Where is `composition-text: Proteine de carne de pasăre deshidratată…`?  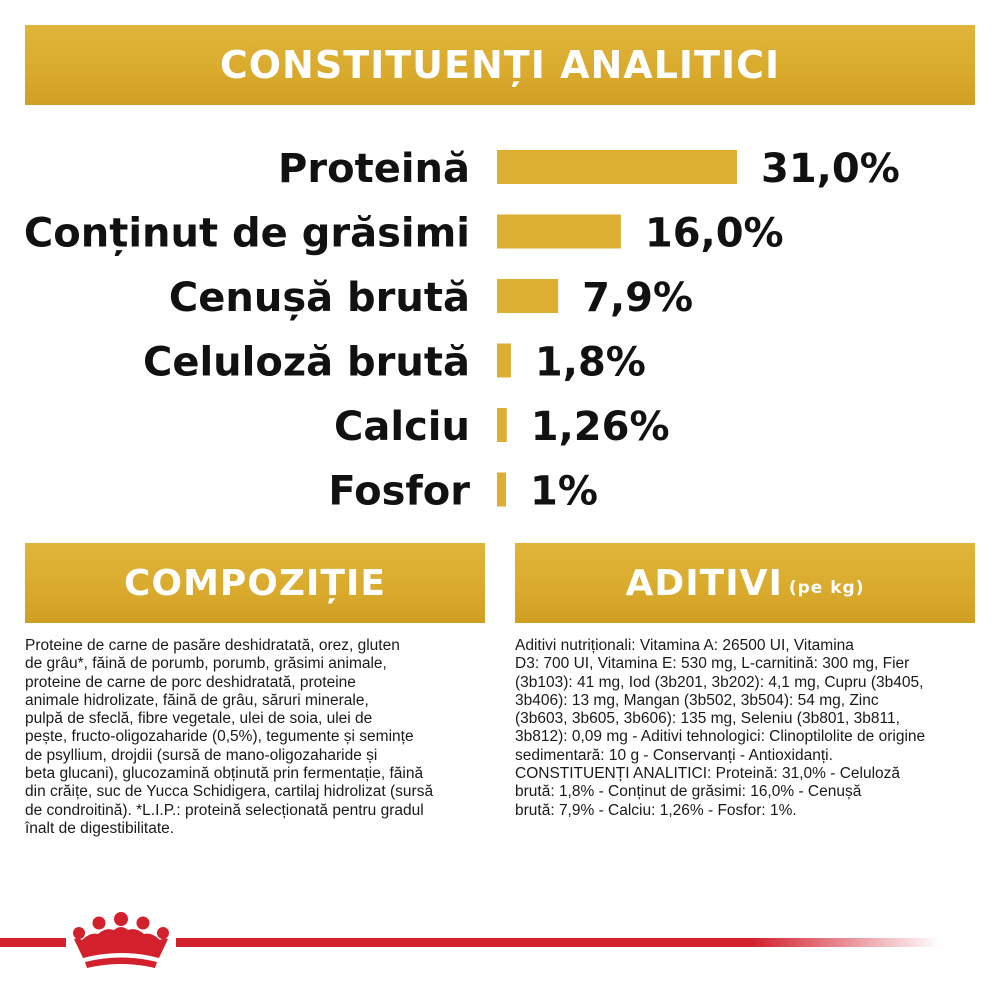 composition-text: Proteine de carne de pasăre deshidratată… is located at coordinates (245, 737).